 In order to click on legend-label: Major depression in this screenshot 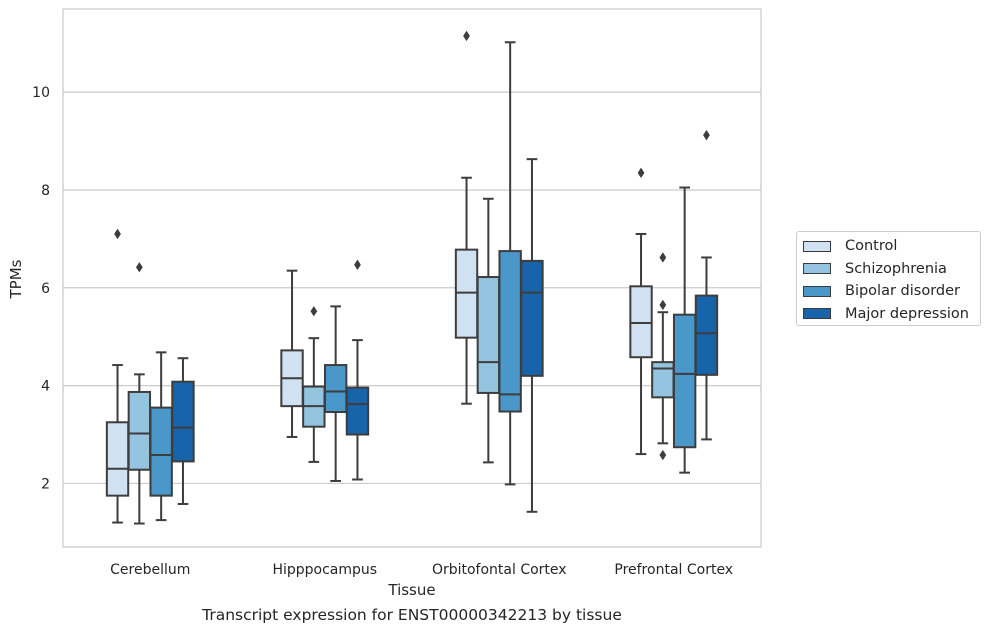, I will do `click(907, 313)`.